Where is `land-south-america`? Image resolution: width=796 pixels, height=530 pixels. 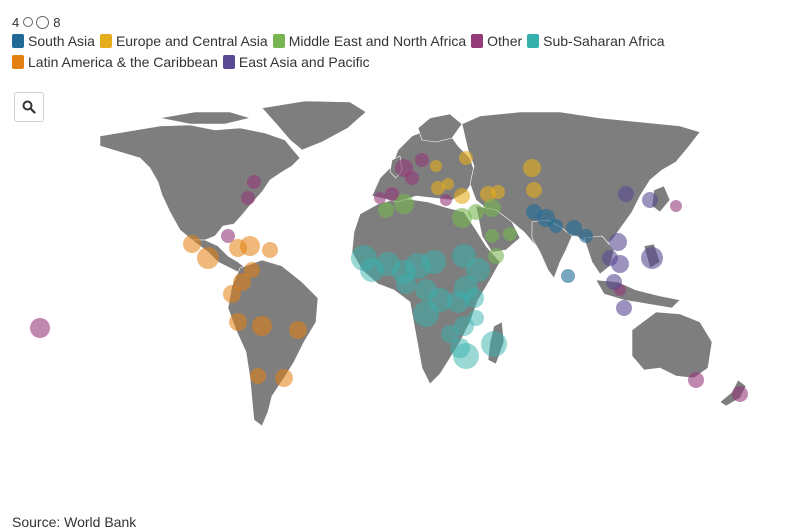 land-south-america is located at coordinates (273, 343).